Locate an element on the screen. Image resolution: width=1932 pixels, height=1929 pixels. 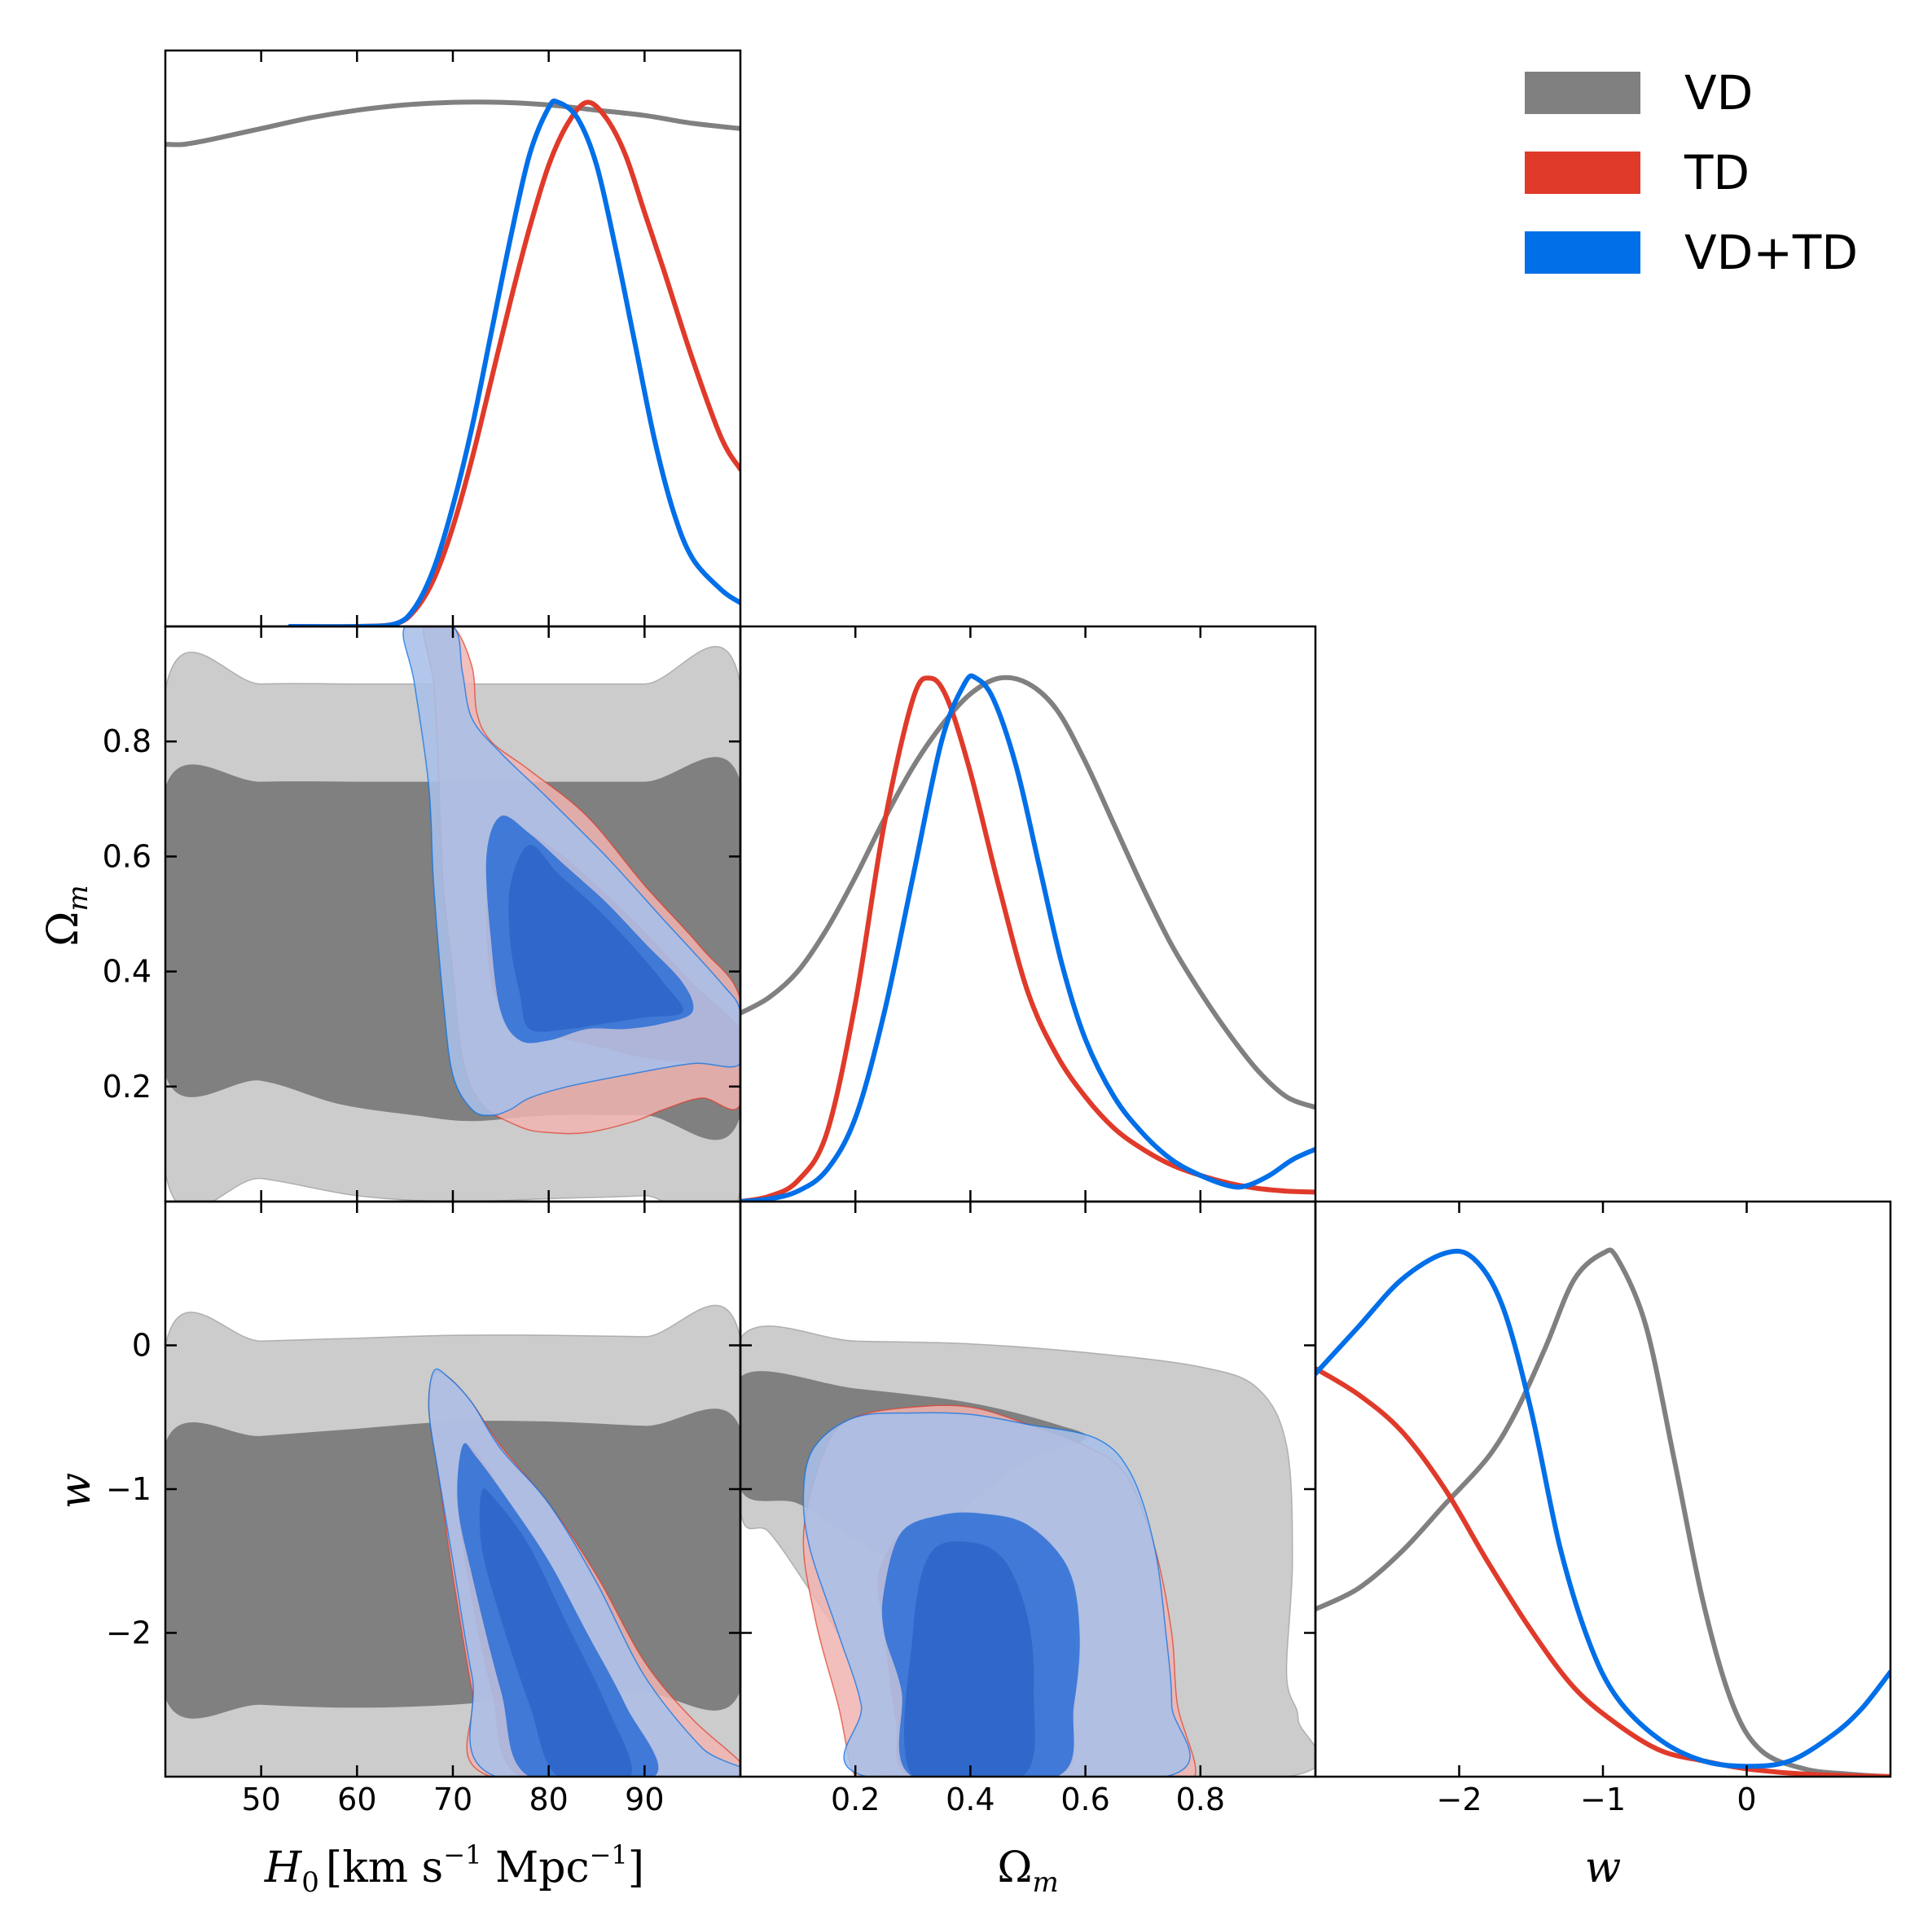
x-axis-title-w: w is located at coordinates (1604, 1868).